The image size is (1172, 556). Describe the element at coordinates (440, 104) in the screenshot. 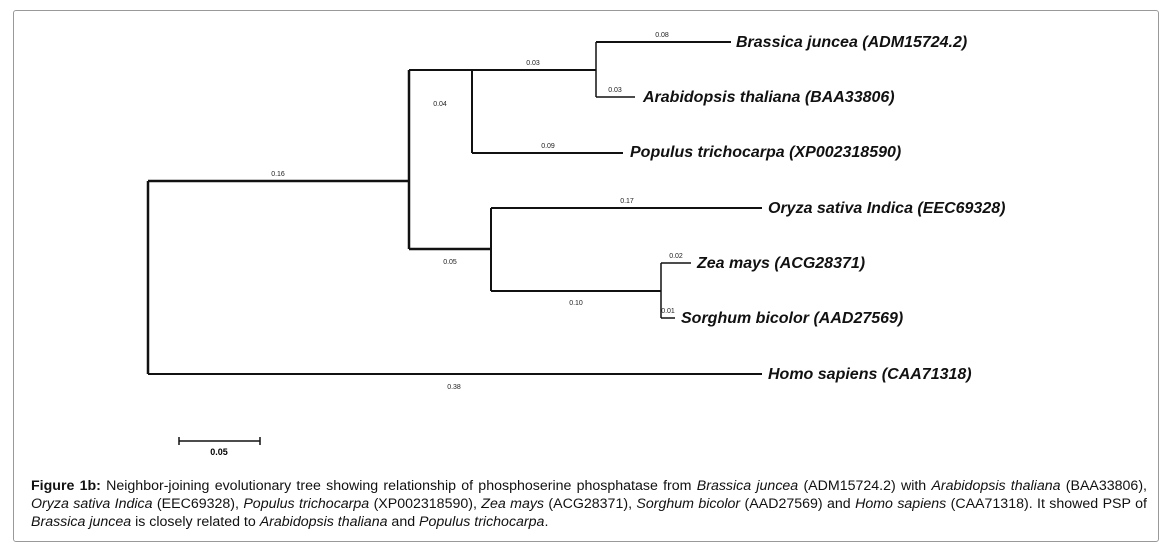

I see `branch-length: 0.04` at that location.